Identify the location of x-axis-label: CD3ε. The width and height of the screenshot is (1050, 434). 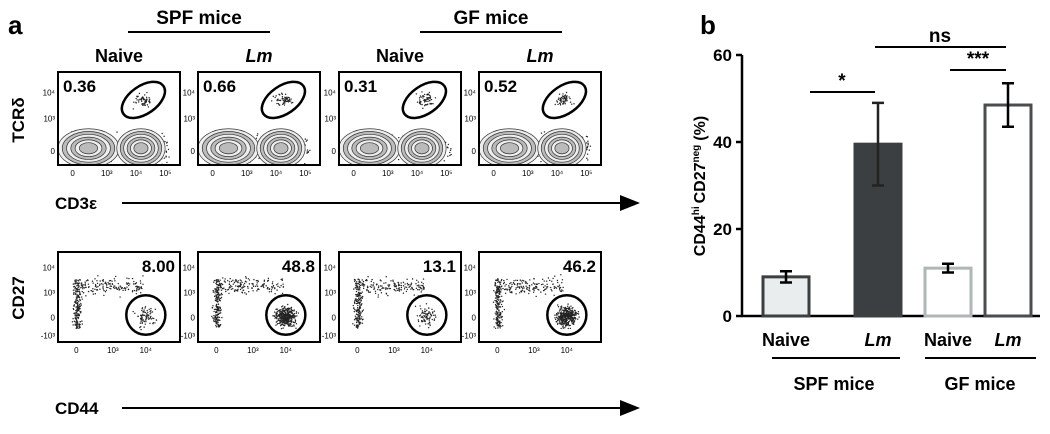
(76, 203).